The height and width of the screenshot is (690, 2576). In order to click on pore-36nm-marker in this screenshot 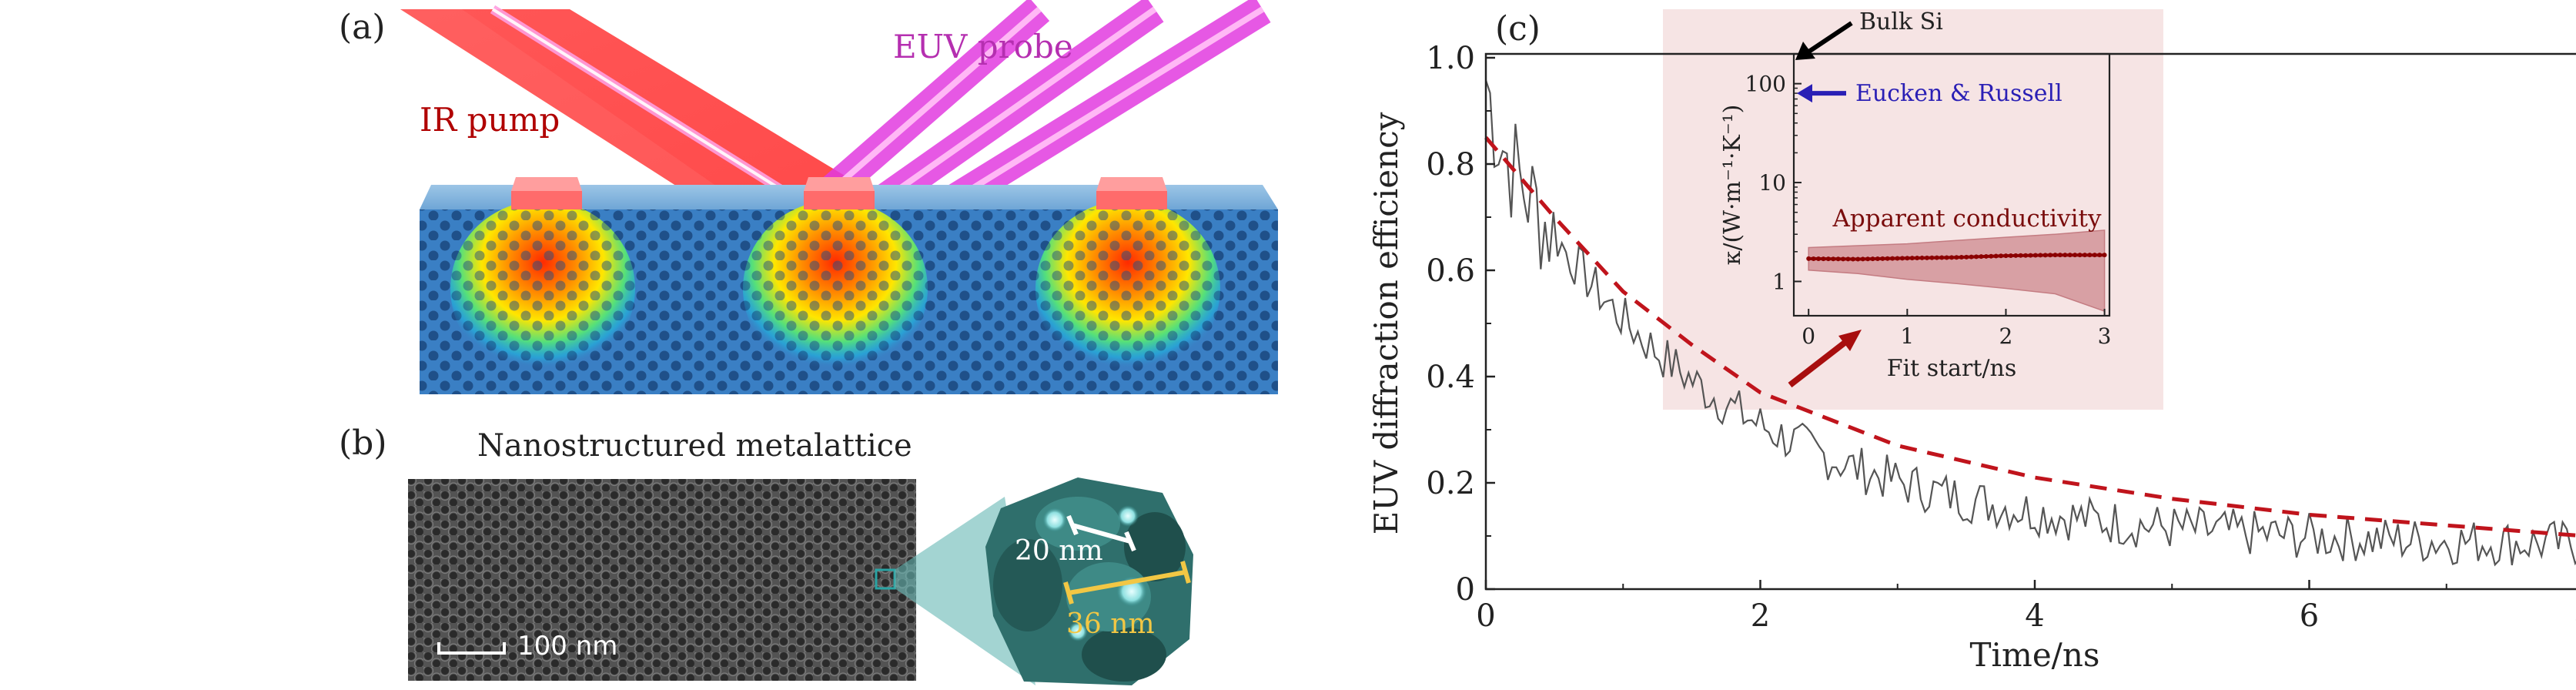, I will do `click(1127, 583)`.